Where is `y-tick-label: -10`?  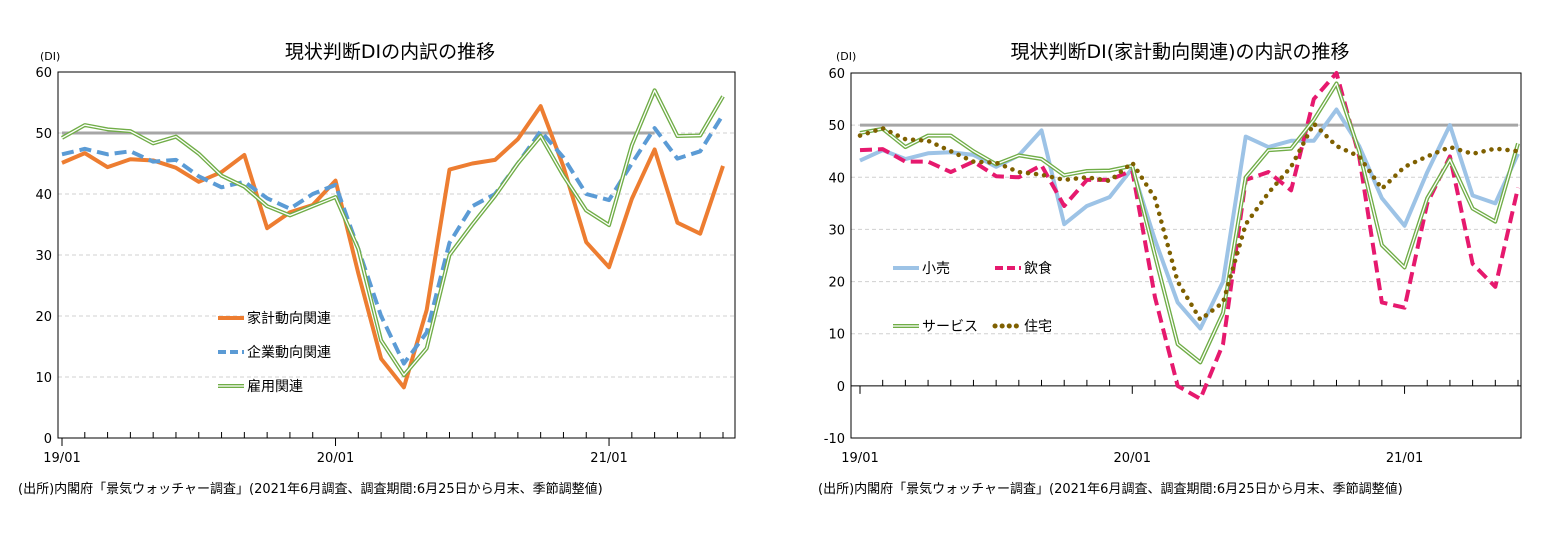 y-tick-label: -10 is located at coordinates (834, 439).